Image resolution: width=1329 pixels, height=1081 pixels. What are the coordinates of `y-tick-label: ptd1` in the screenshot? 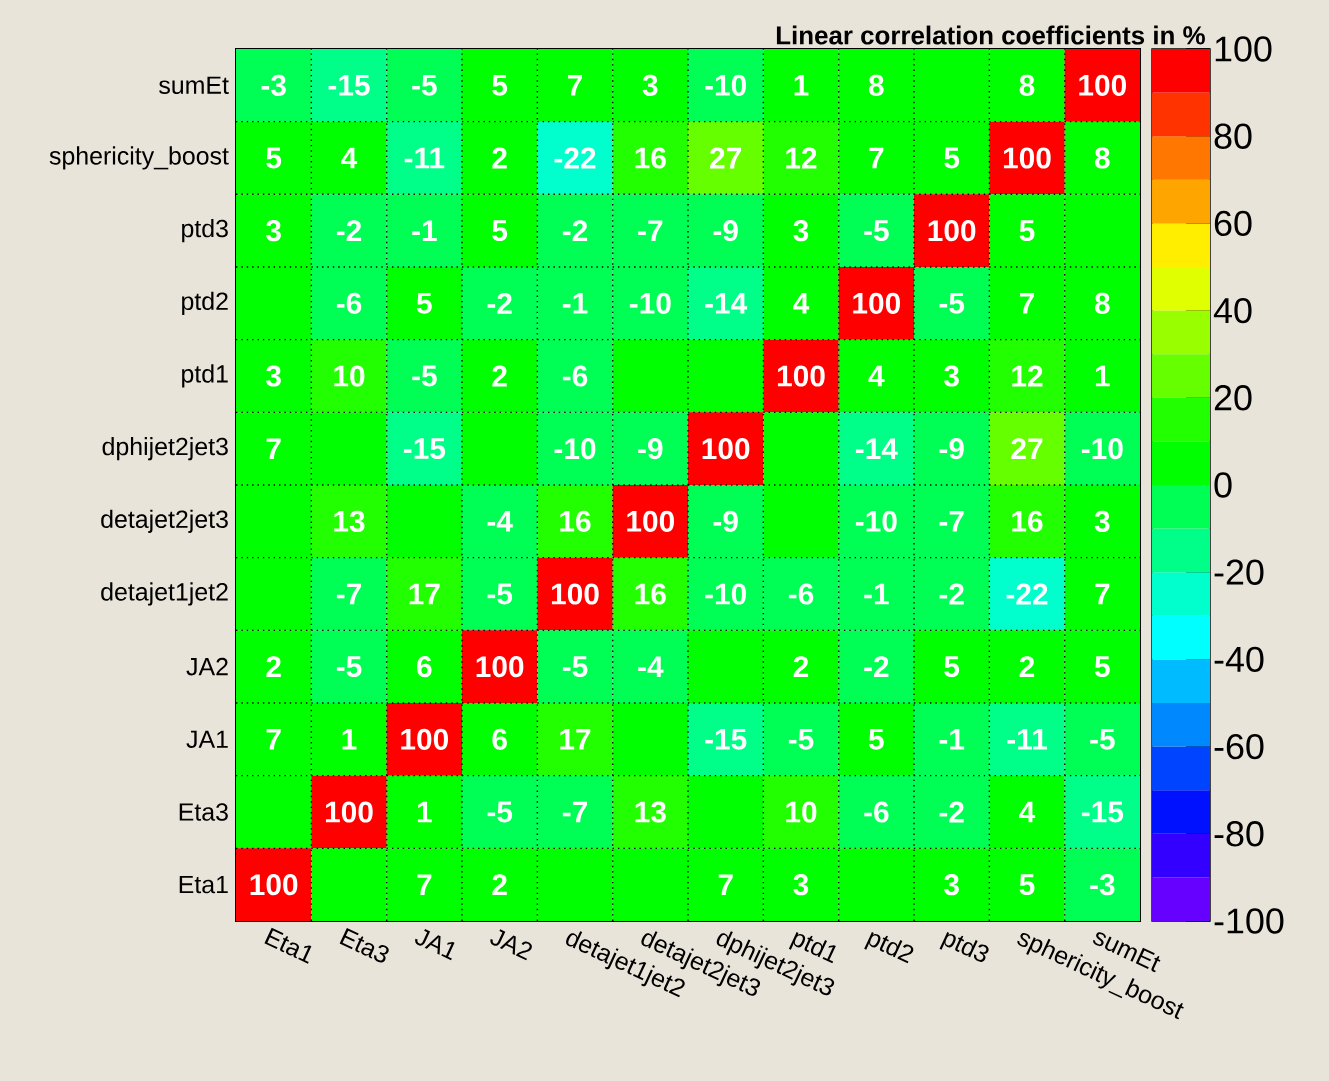 It's located at (205, 376).